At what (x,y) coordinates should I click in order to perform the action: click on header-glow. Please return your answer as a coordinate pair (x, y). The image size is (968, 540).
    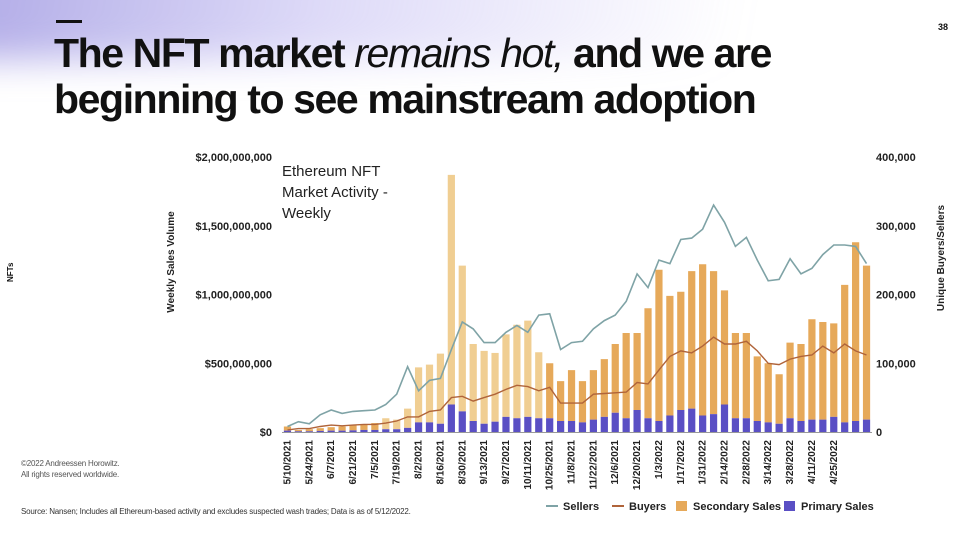
    Looking at the image, I should click on (484, 30).